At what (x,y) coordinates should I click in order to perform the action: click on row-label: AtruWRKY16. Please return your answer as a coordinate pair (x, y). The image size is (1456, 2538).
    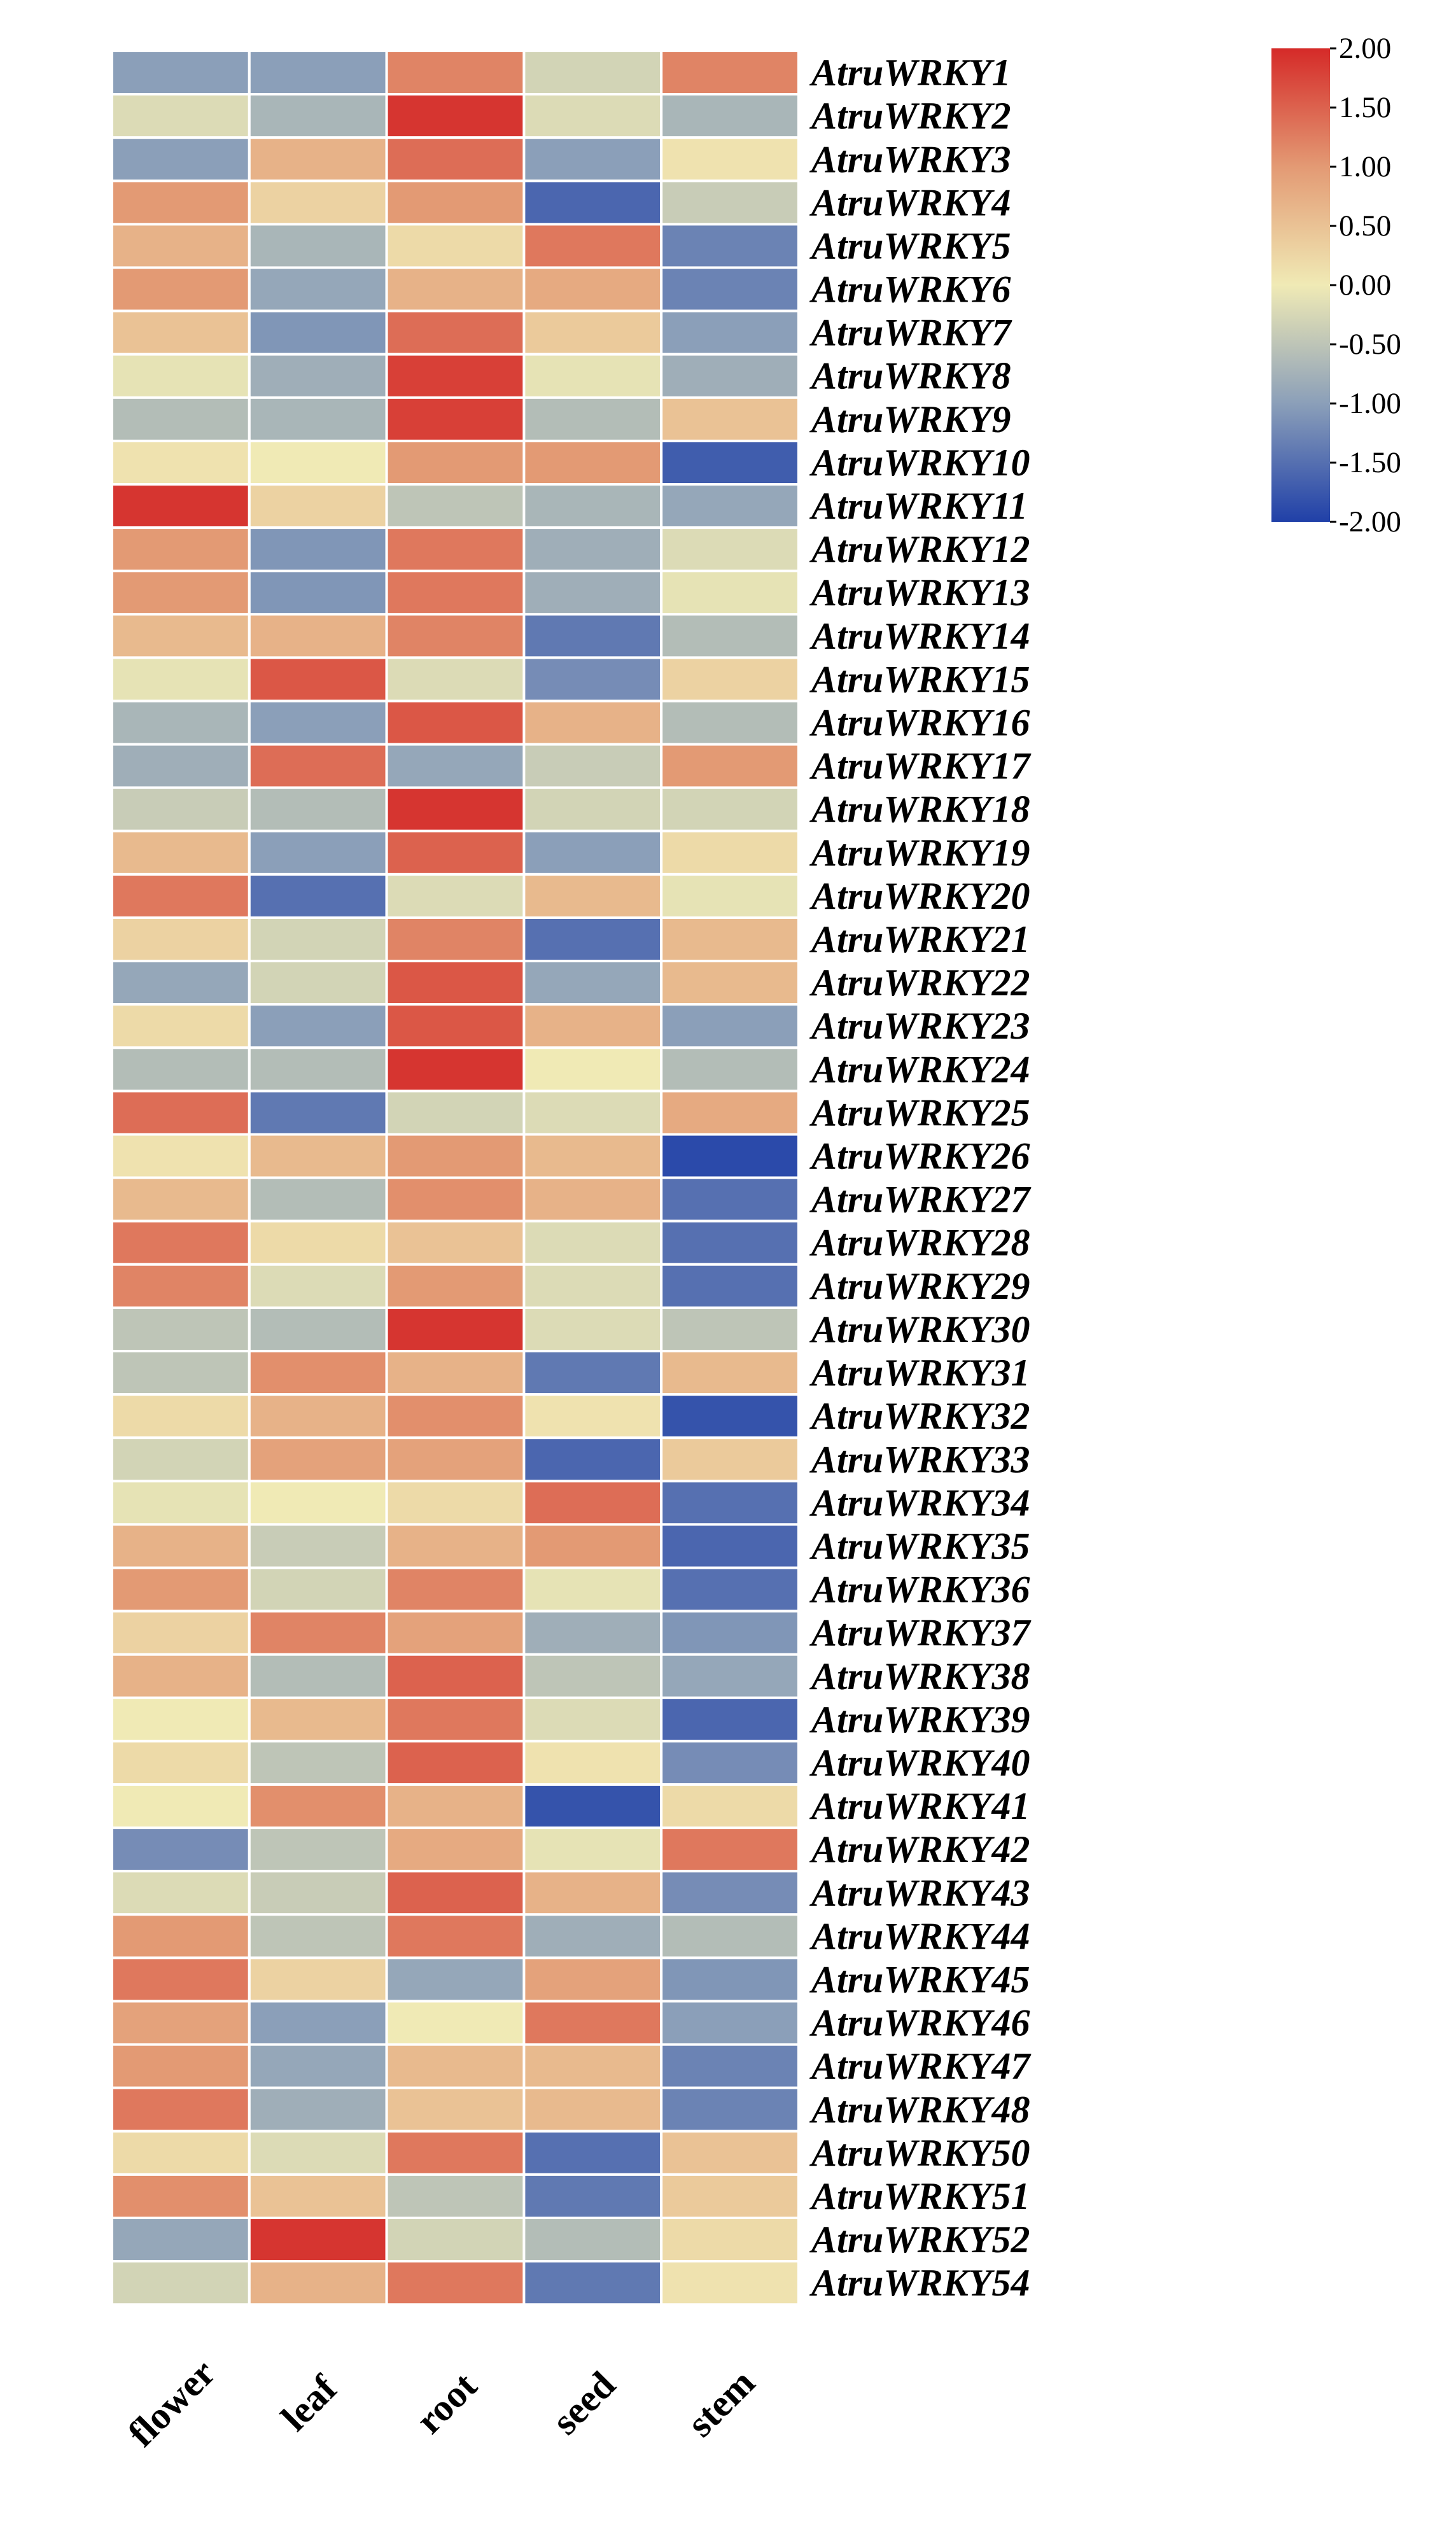
    Looking at the image, I should click on (919, 723).